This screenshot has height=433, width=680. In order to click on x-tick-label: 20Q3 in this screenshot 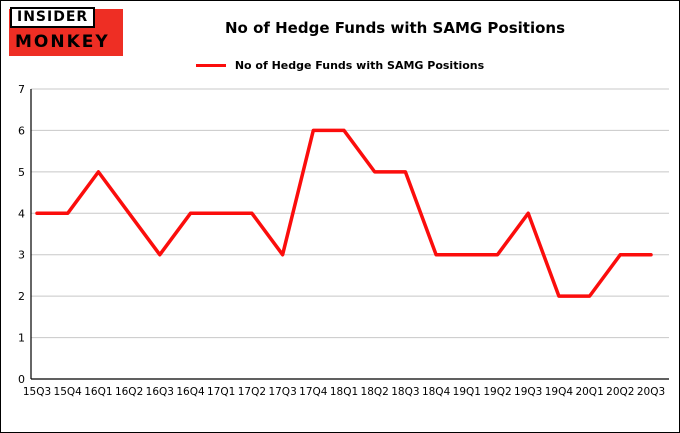, I will do `click(651, 392)`.